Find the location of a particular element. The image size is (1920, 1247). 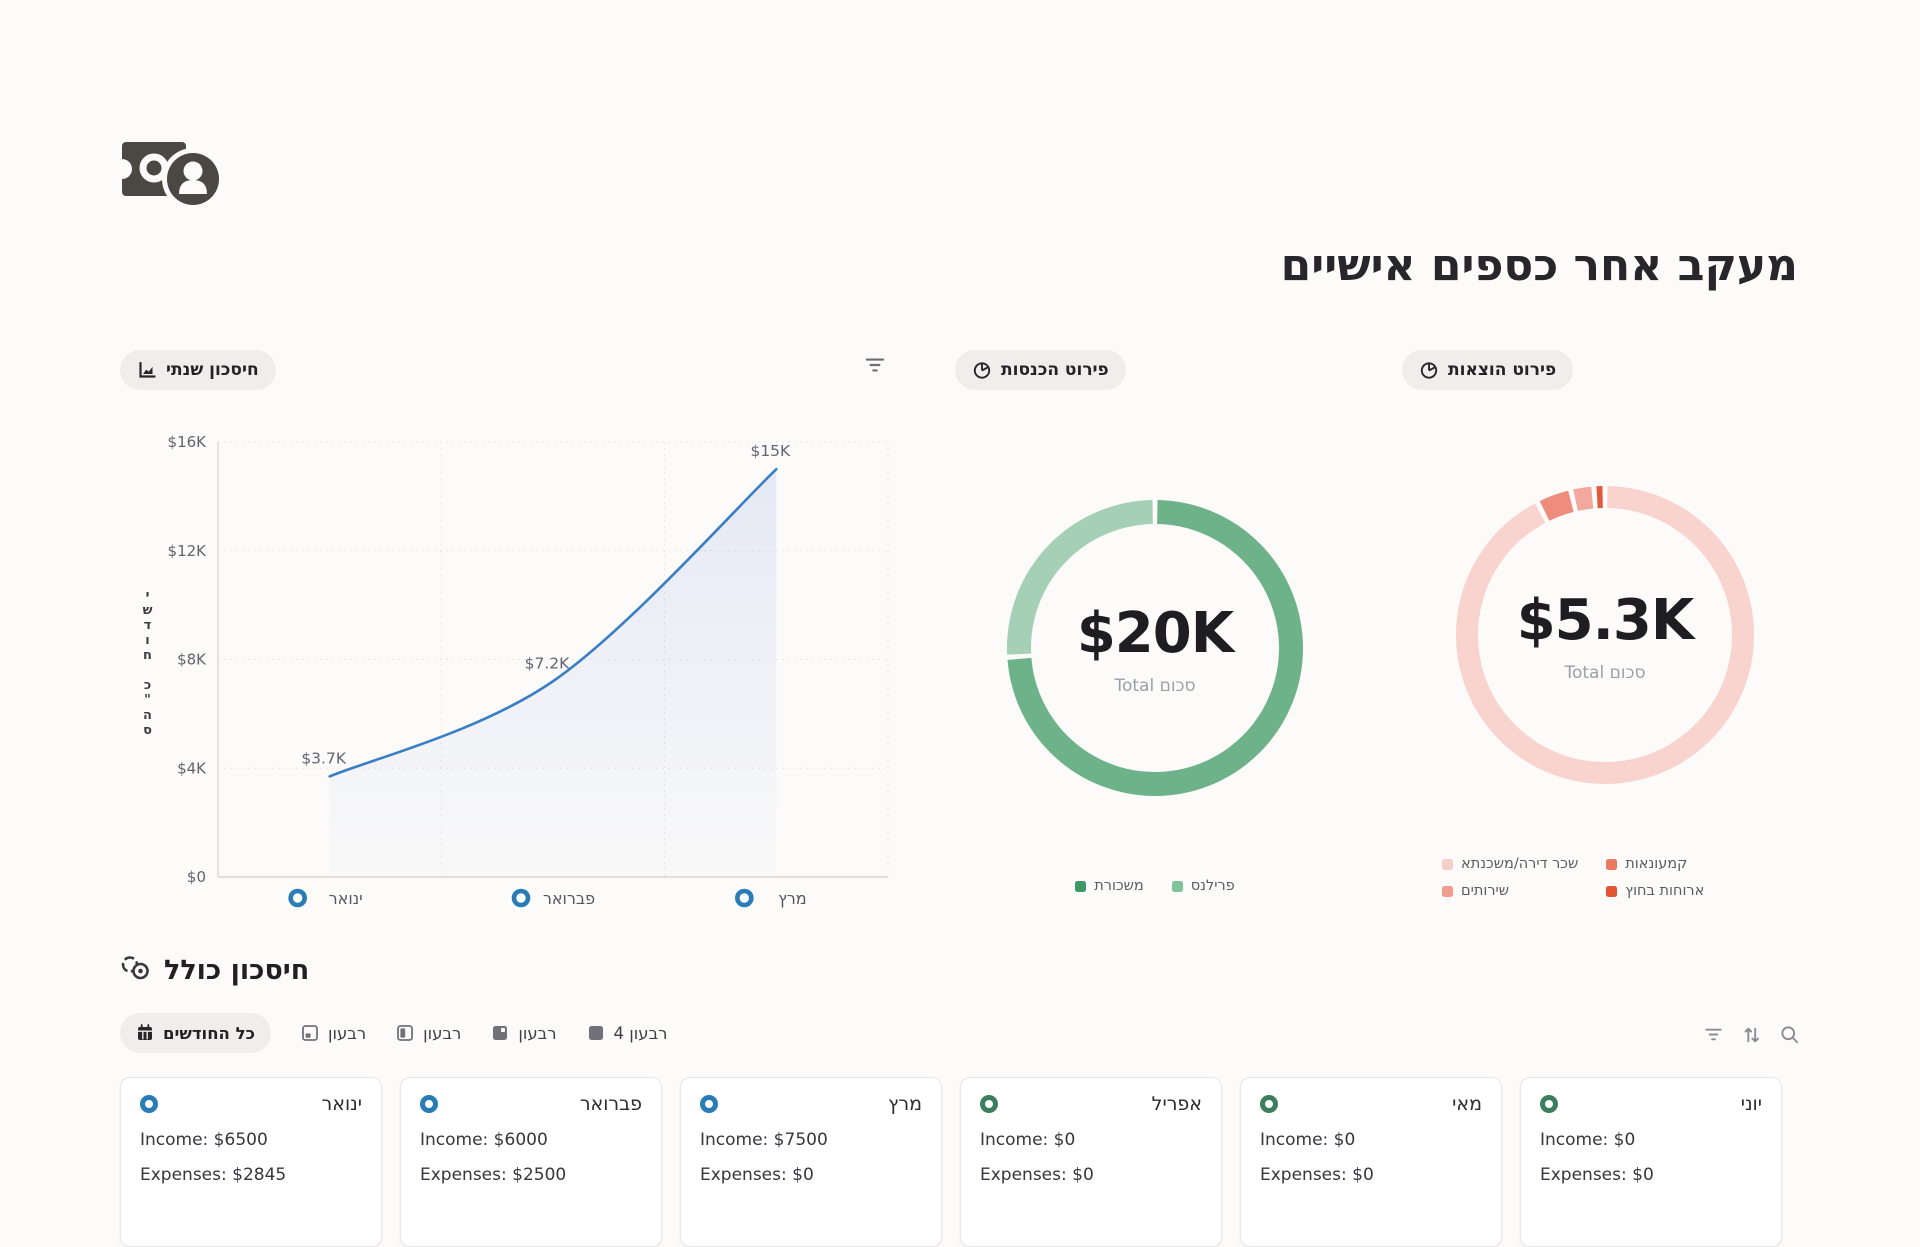

area-chart-icon is located at coordinates (147, 370).